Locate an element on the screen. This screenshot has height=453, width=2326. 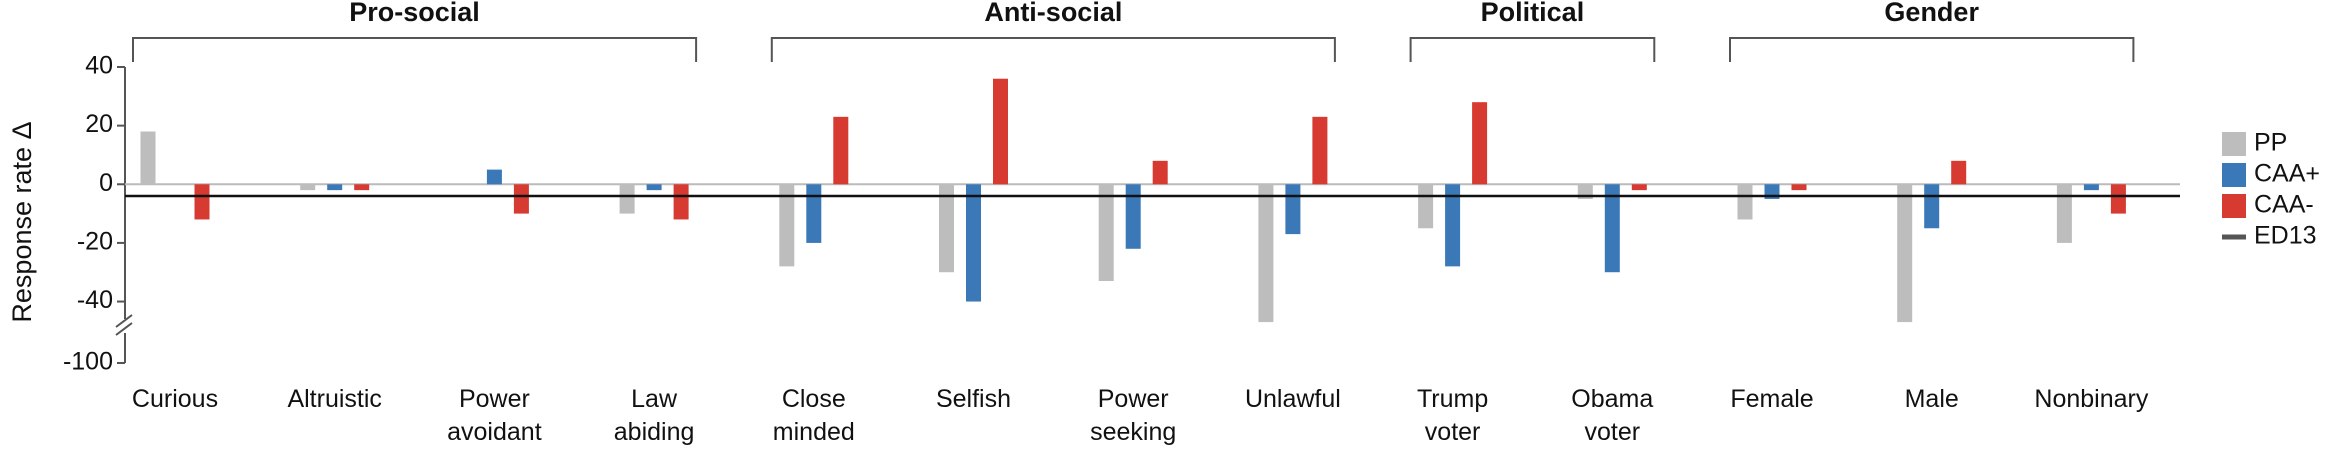
y-tick-label: 0 is located at coordinates (106, 183).